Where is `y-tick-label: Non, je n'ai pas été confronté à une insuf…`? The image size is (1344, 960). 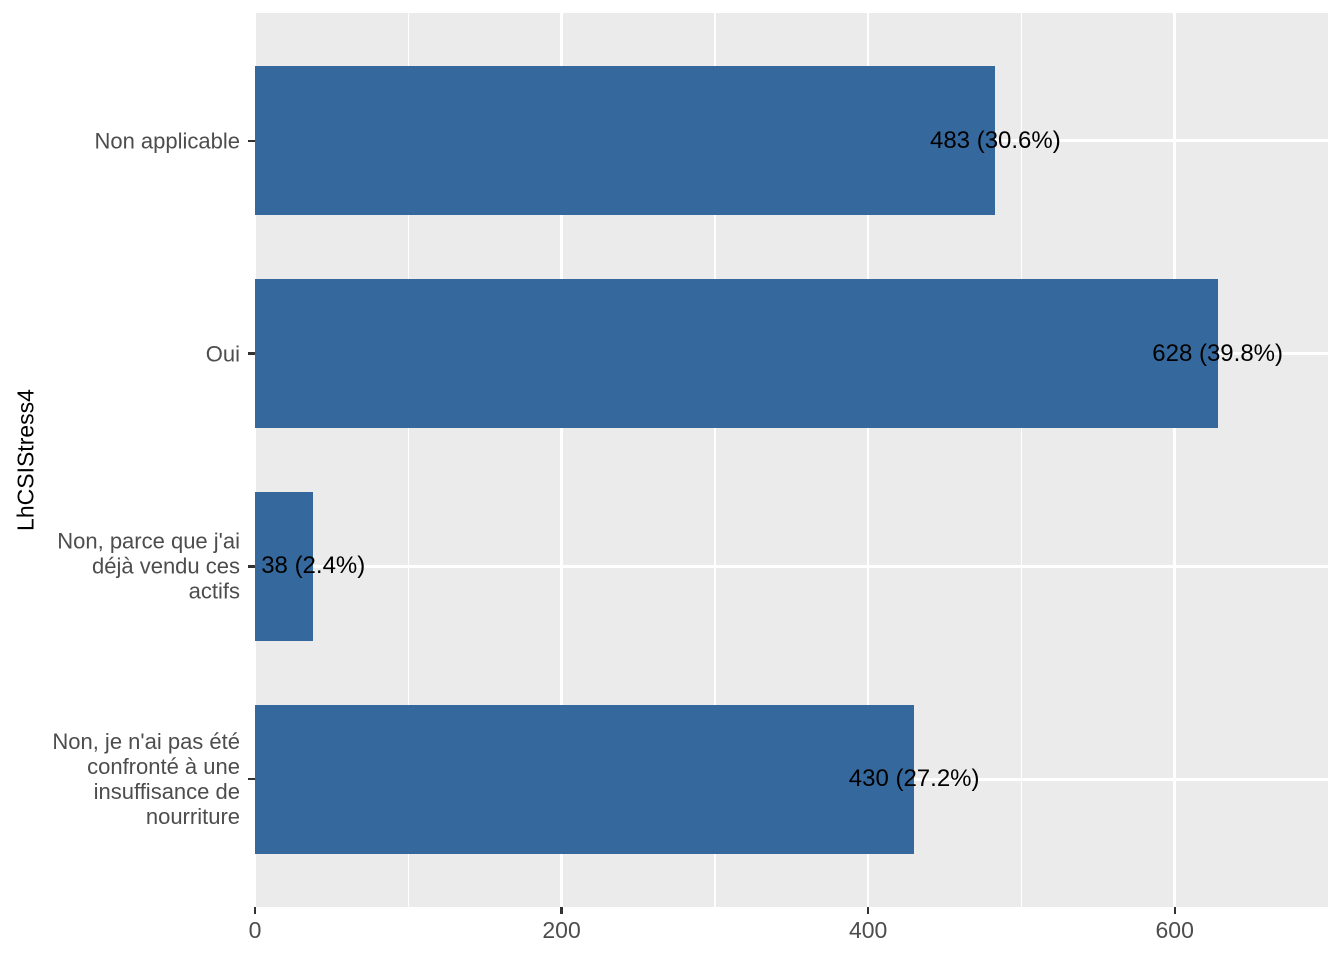 y-tick-label: Non, je n'ai pas été confronté à une insuf… is located at coordinates (146, 779).